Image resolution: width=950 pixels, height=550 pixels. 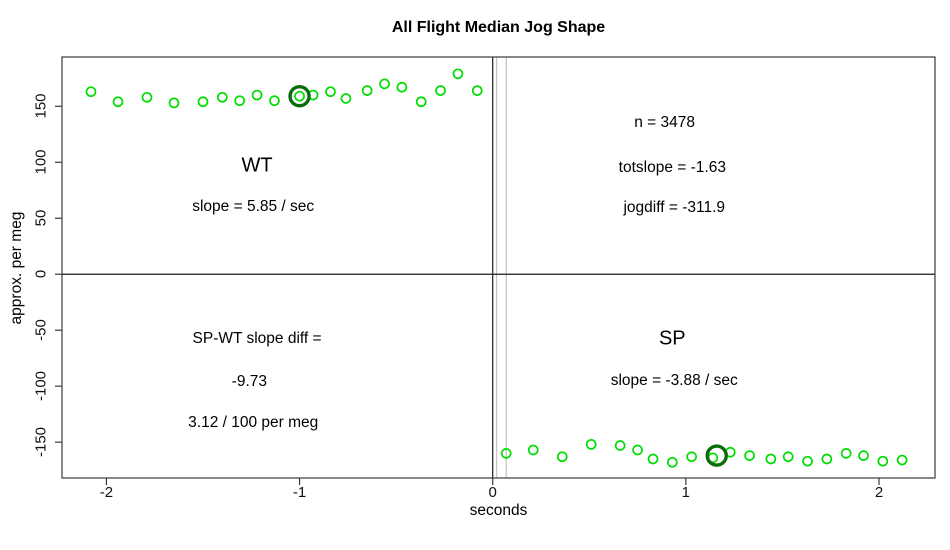 What do you see at coordinates (16, 268) in the screenshot?
I see `y-axis-label: approx. per meg` at bounding box center [16, 268].